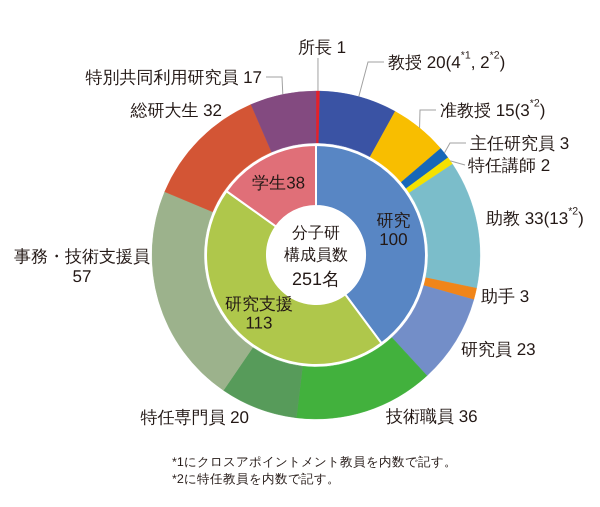 Image resolution: width=600 pixels, height=507 pixels. Describe the element at coordinates (316, 279) in the screenshot. I see `subtitle: 251名` at that location.